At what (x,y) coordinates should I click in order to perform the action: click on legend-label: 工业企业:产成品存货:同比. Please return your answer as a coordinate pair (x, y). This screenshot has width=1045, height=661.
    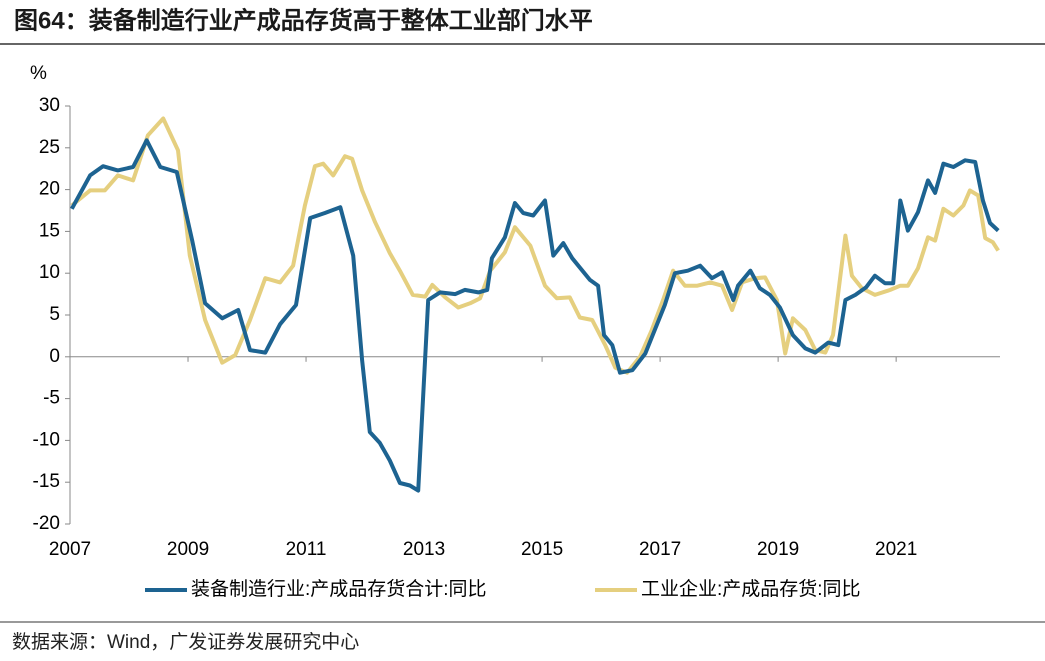
    Looking at the image, I should click on (751, 589).